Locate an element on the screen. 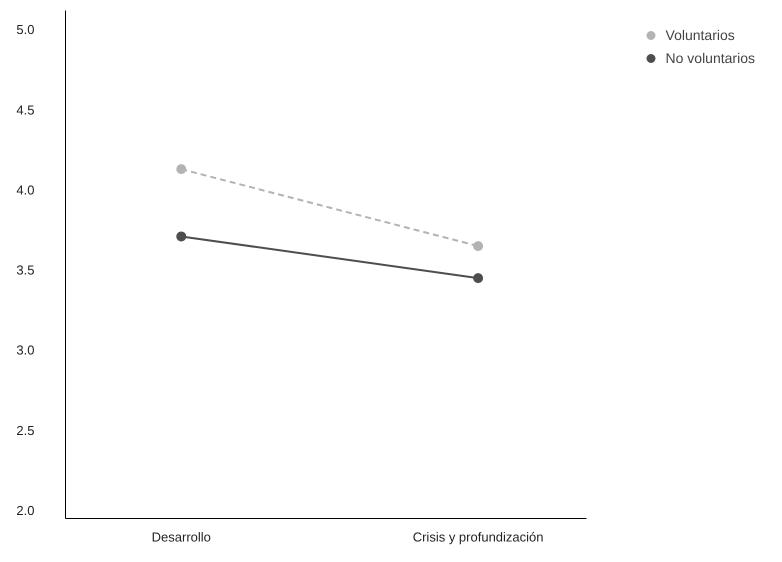 The height and width of the screenshot is (562, 782). y-tick-label: 4.0 is located at coordinates (25, 190).